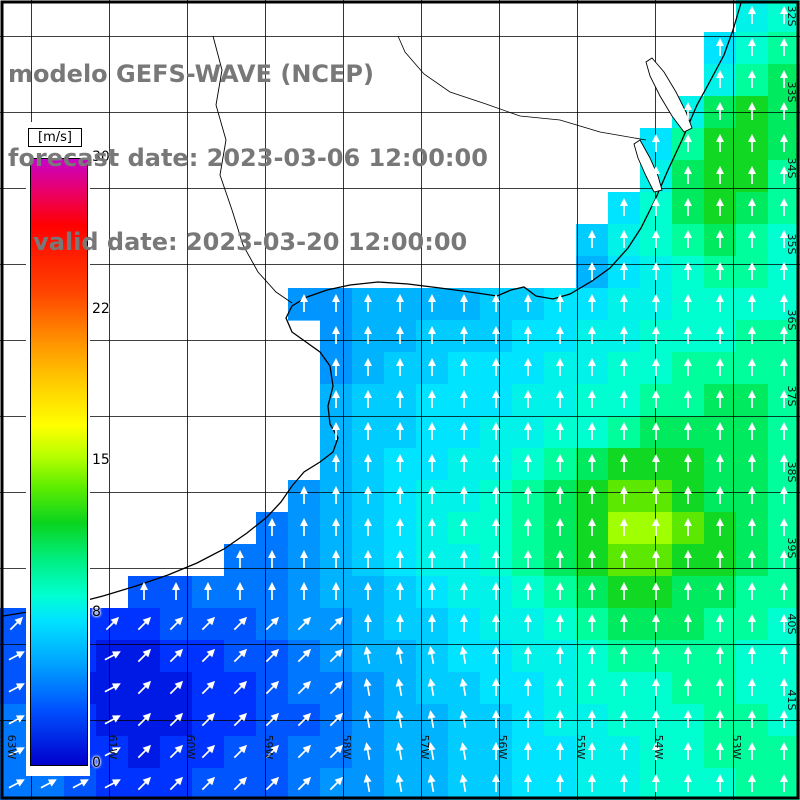 The height and width of the screenshot is (800, 800). What do you see at coordinates (791, 396) in the screenshot?
I see `lat-tick-label: 37S` at bounding box center [791, 396].